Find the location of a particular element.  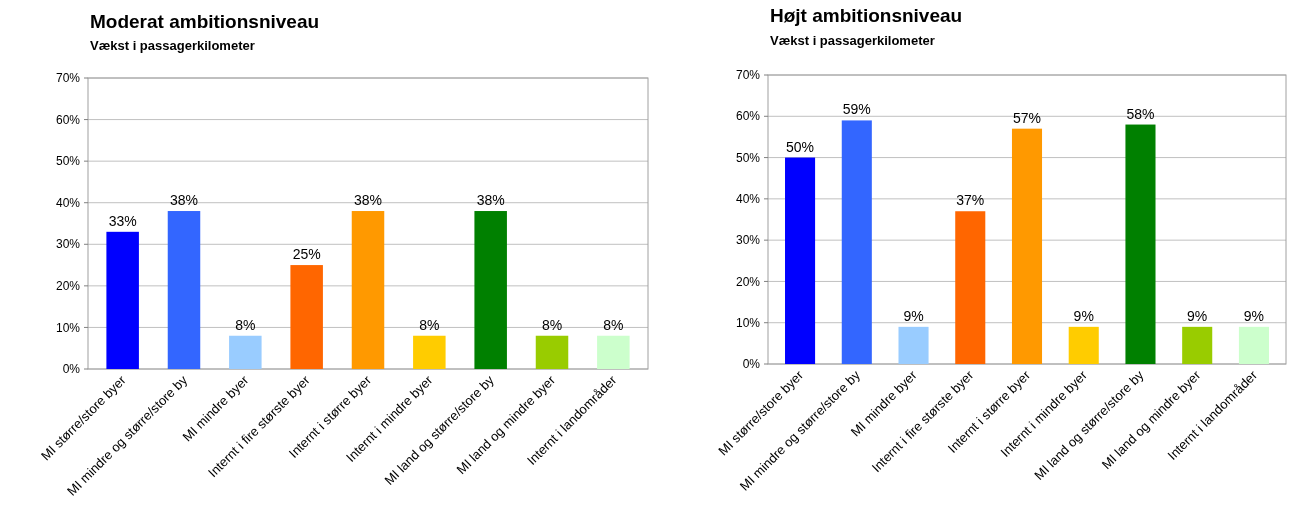

data-label: 37% is located at coordinates (970, 200).